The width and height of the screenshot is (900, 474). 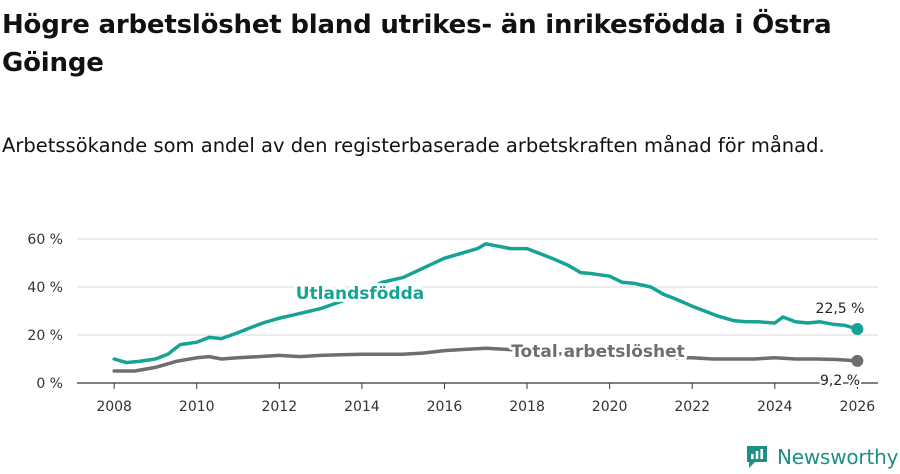 What do you see at coordinates (527, 407) in the screenshot?
I see `x-tick-label: 2018` at bounding box center [527, 407].